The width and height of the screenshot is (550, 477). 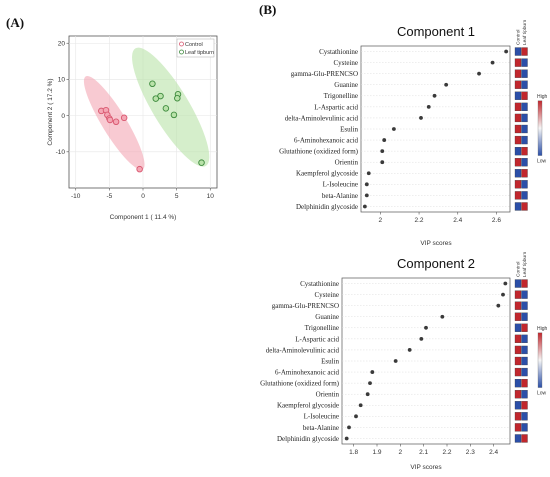 What do you see at coordinates (171, 107) in the screenshot?
I see `leaf-tipburn-ellipse` at bounding box center [171, 107].